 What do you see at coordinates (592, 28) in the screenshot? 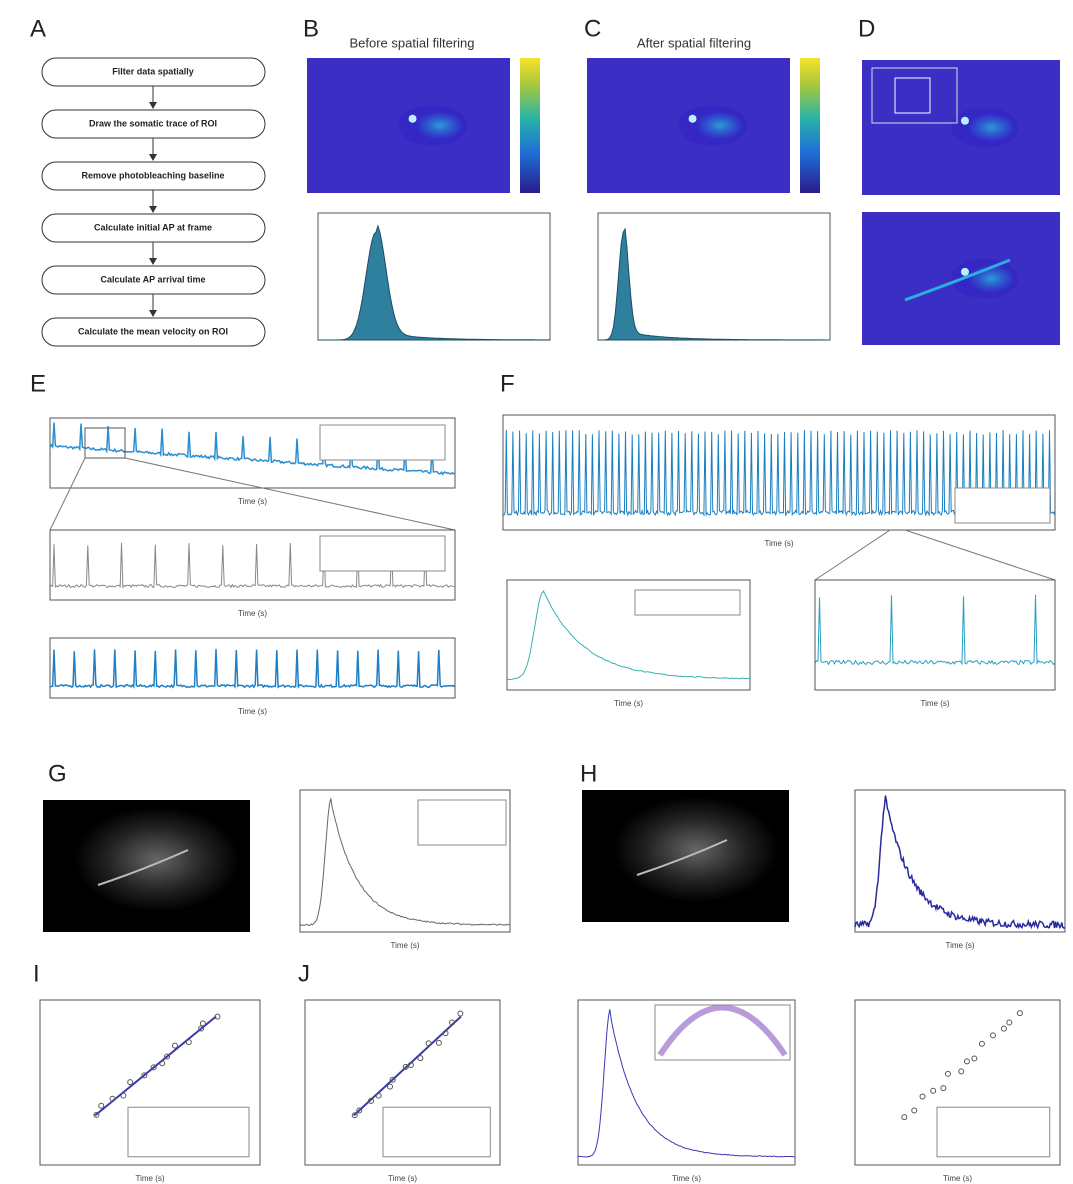
I see `panel-label: C` at bounding box center [592, 28].